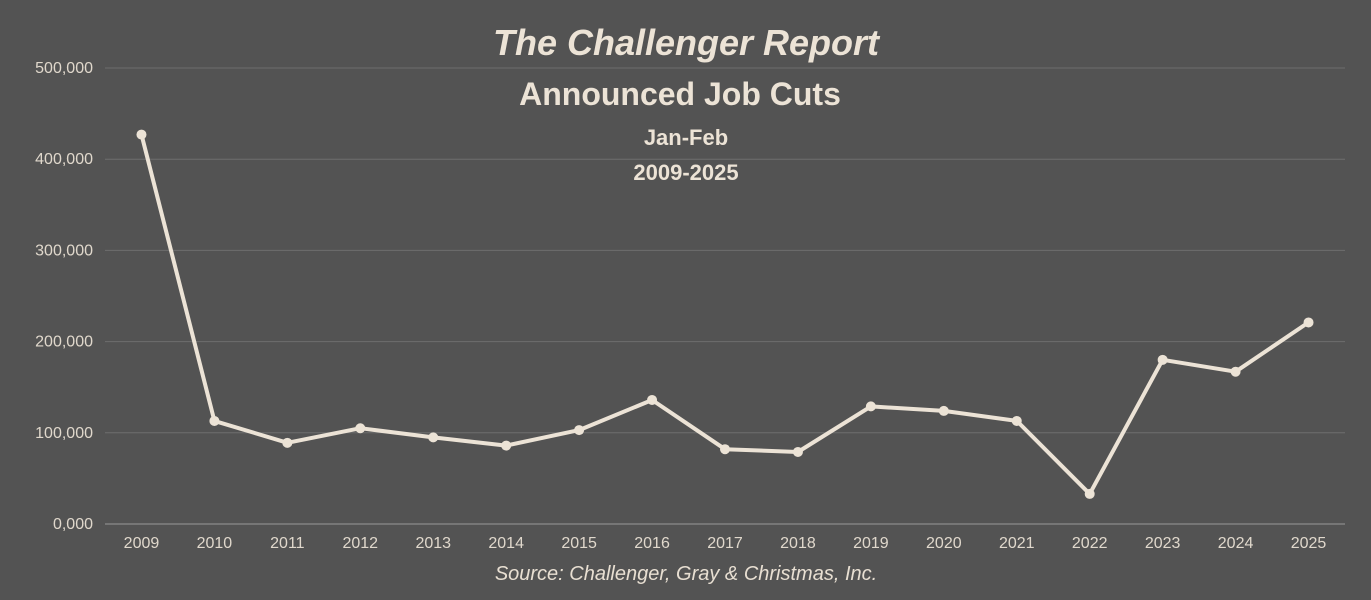  I want to click on x-tick-label: 2016, so click(652, 543).